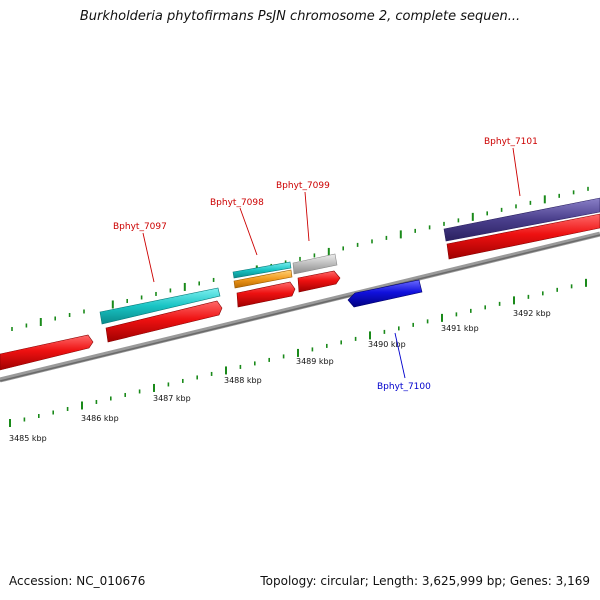  Describe the element at coordinates (140, 227) in the screenshot. I see `gene-label-bphyt-7097: Bphyt_7097` at that location.